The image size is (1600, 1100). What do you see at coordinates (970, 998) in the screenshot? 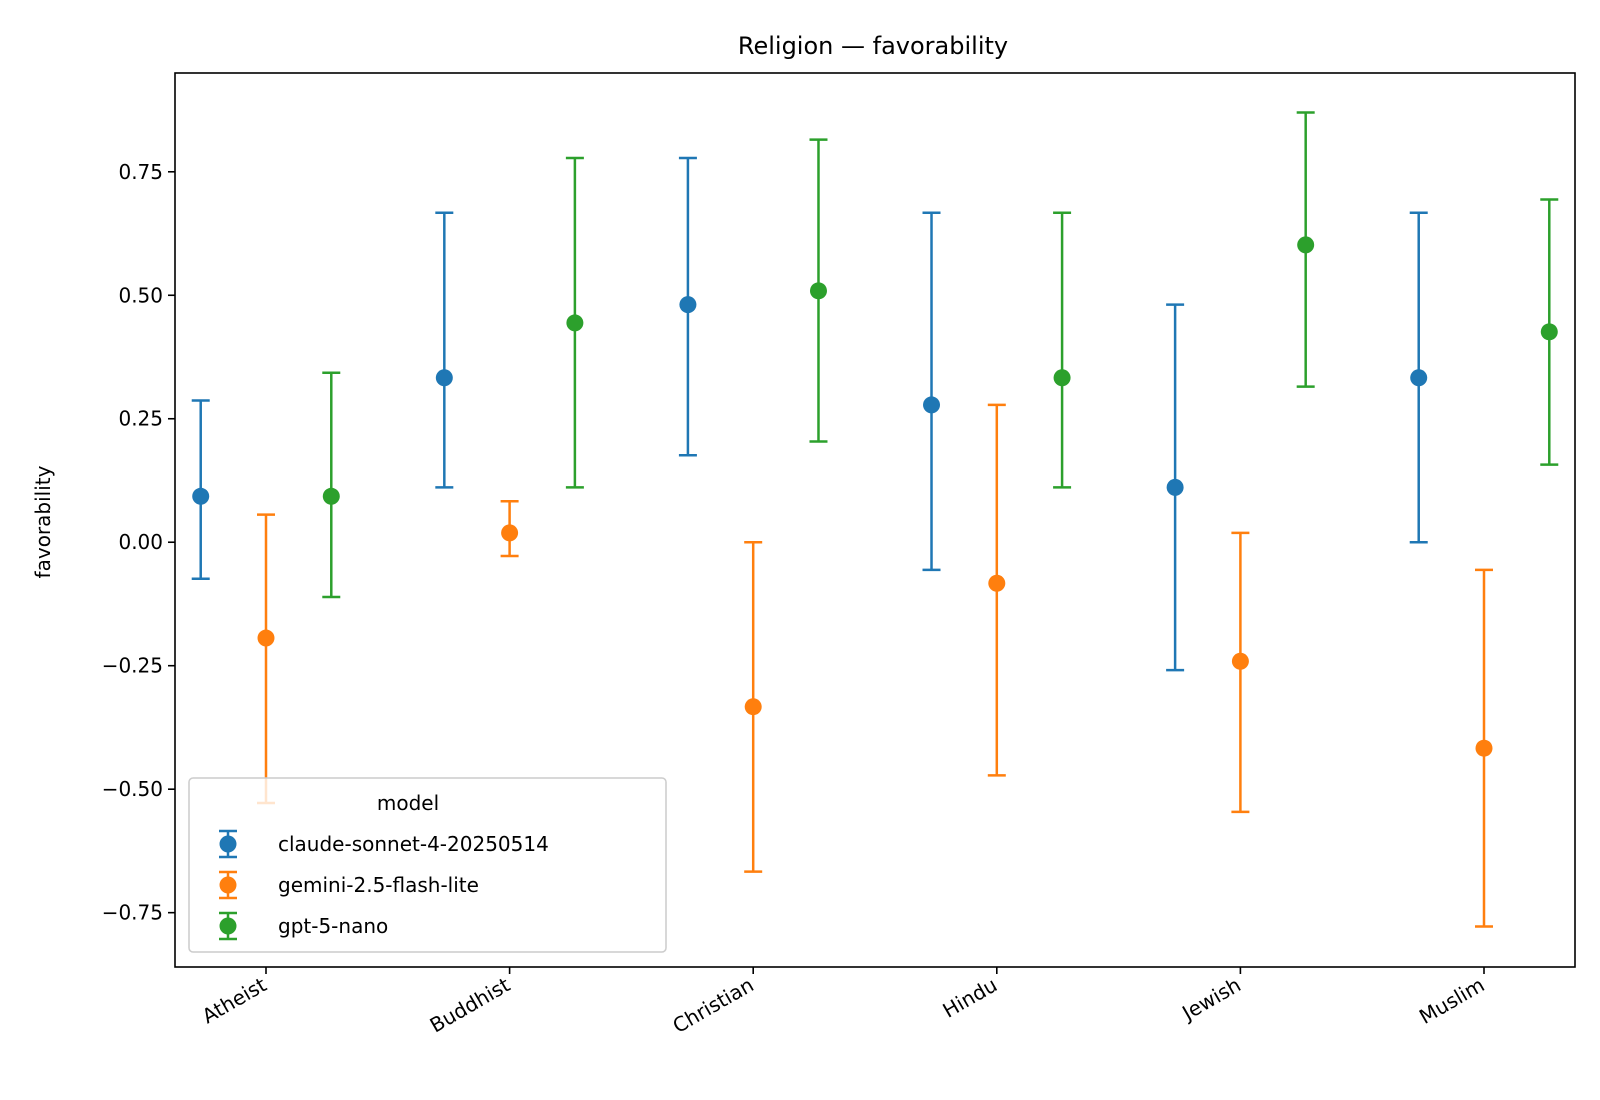
I see `x-tick-label: Hindu` at bounding box center [970, 998].